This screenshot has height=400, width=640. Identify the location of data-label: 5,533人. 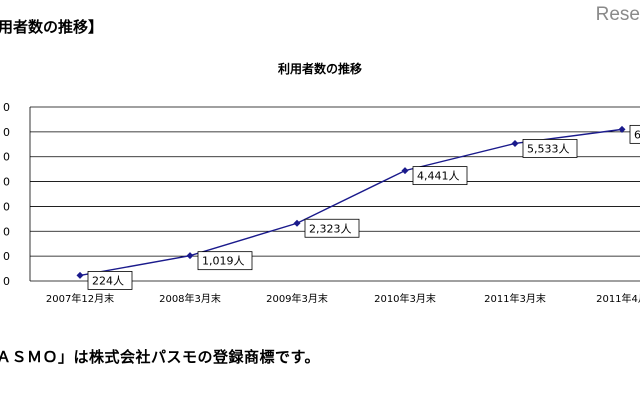
(548, 148).